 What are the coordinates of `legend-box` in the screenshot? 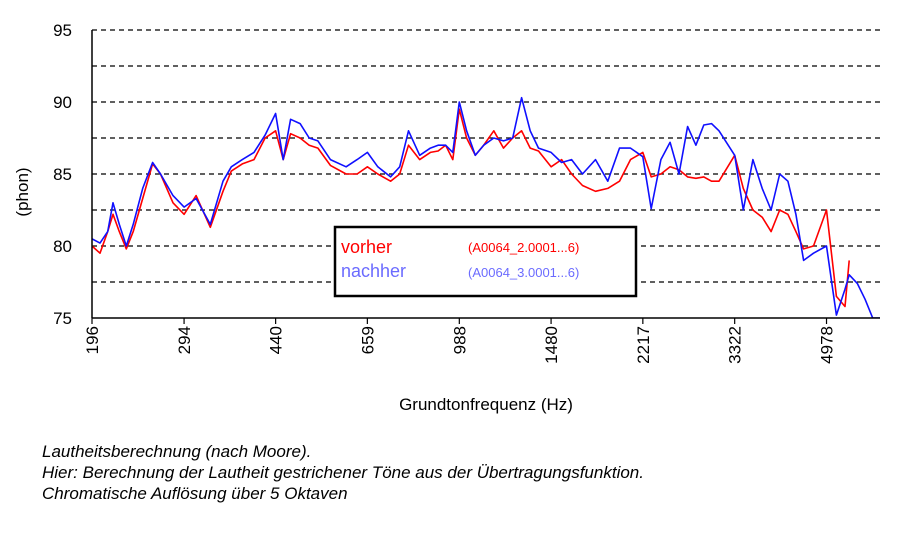 It's located at (485, 261).